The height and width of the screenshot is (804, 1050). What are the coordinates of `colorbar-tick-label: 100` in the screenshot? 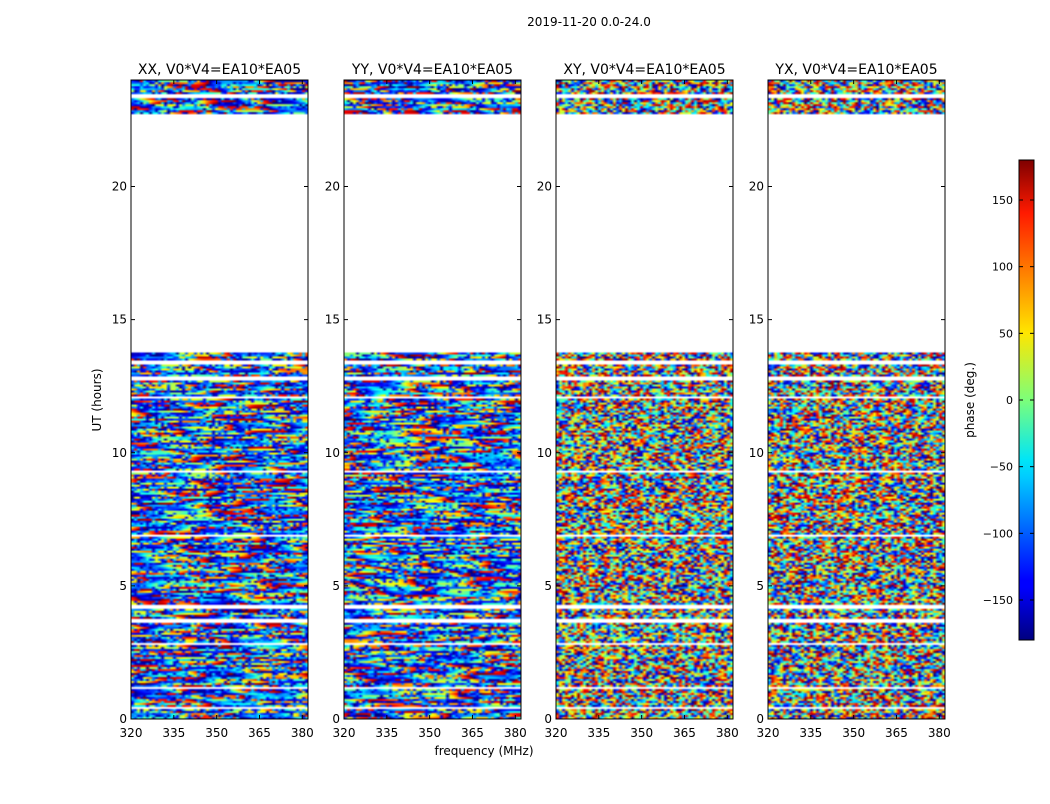 It's located at (1002, 267).